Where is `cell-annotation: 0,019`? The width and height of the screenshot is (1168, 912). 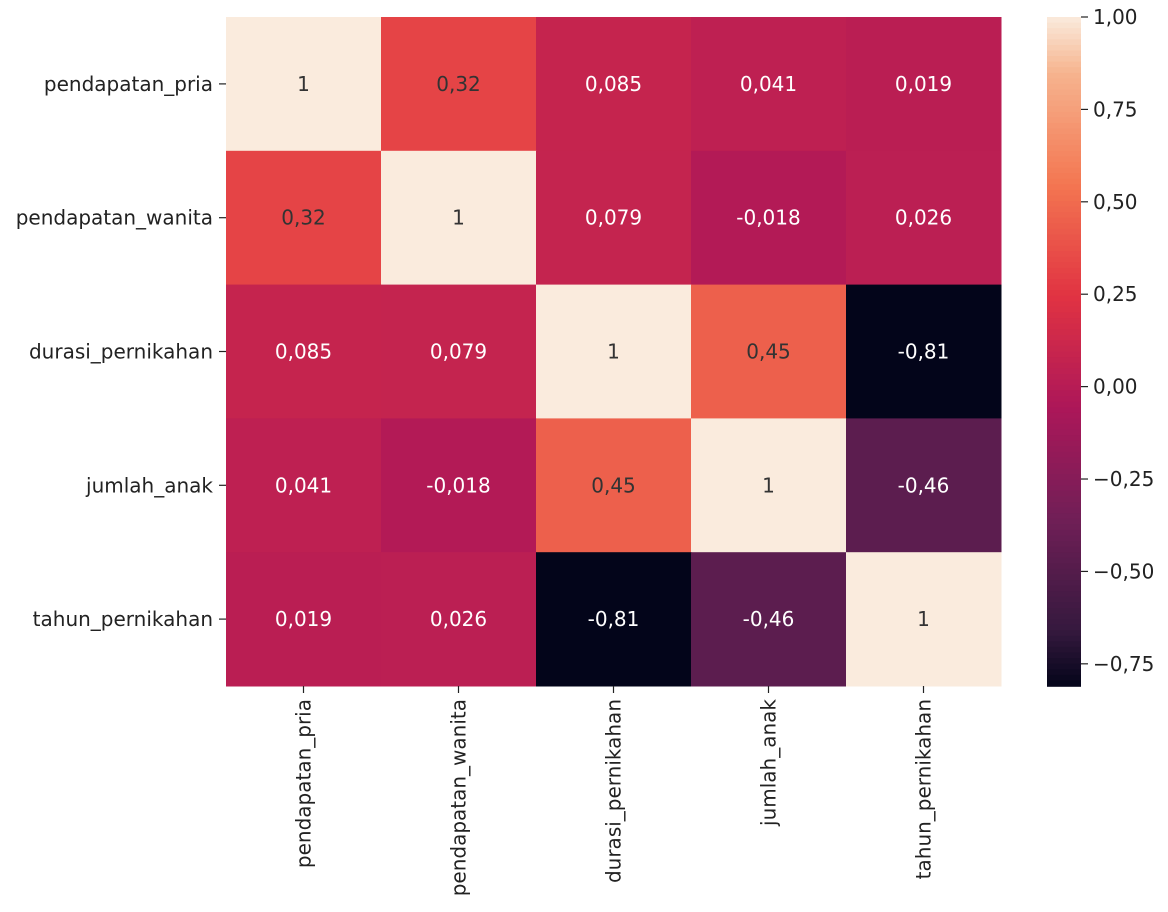 cell-annotation: 0,019 is located at coordinates (303, 619).